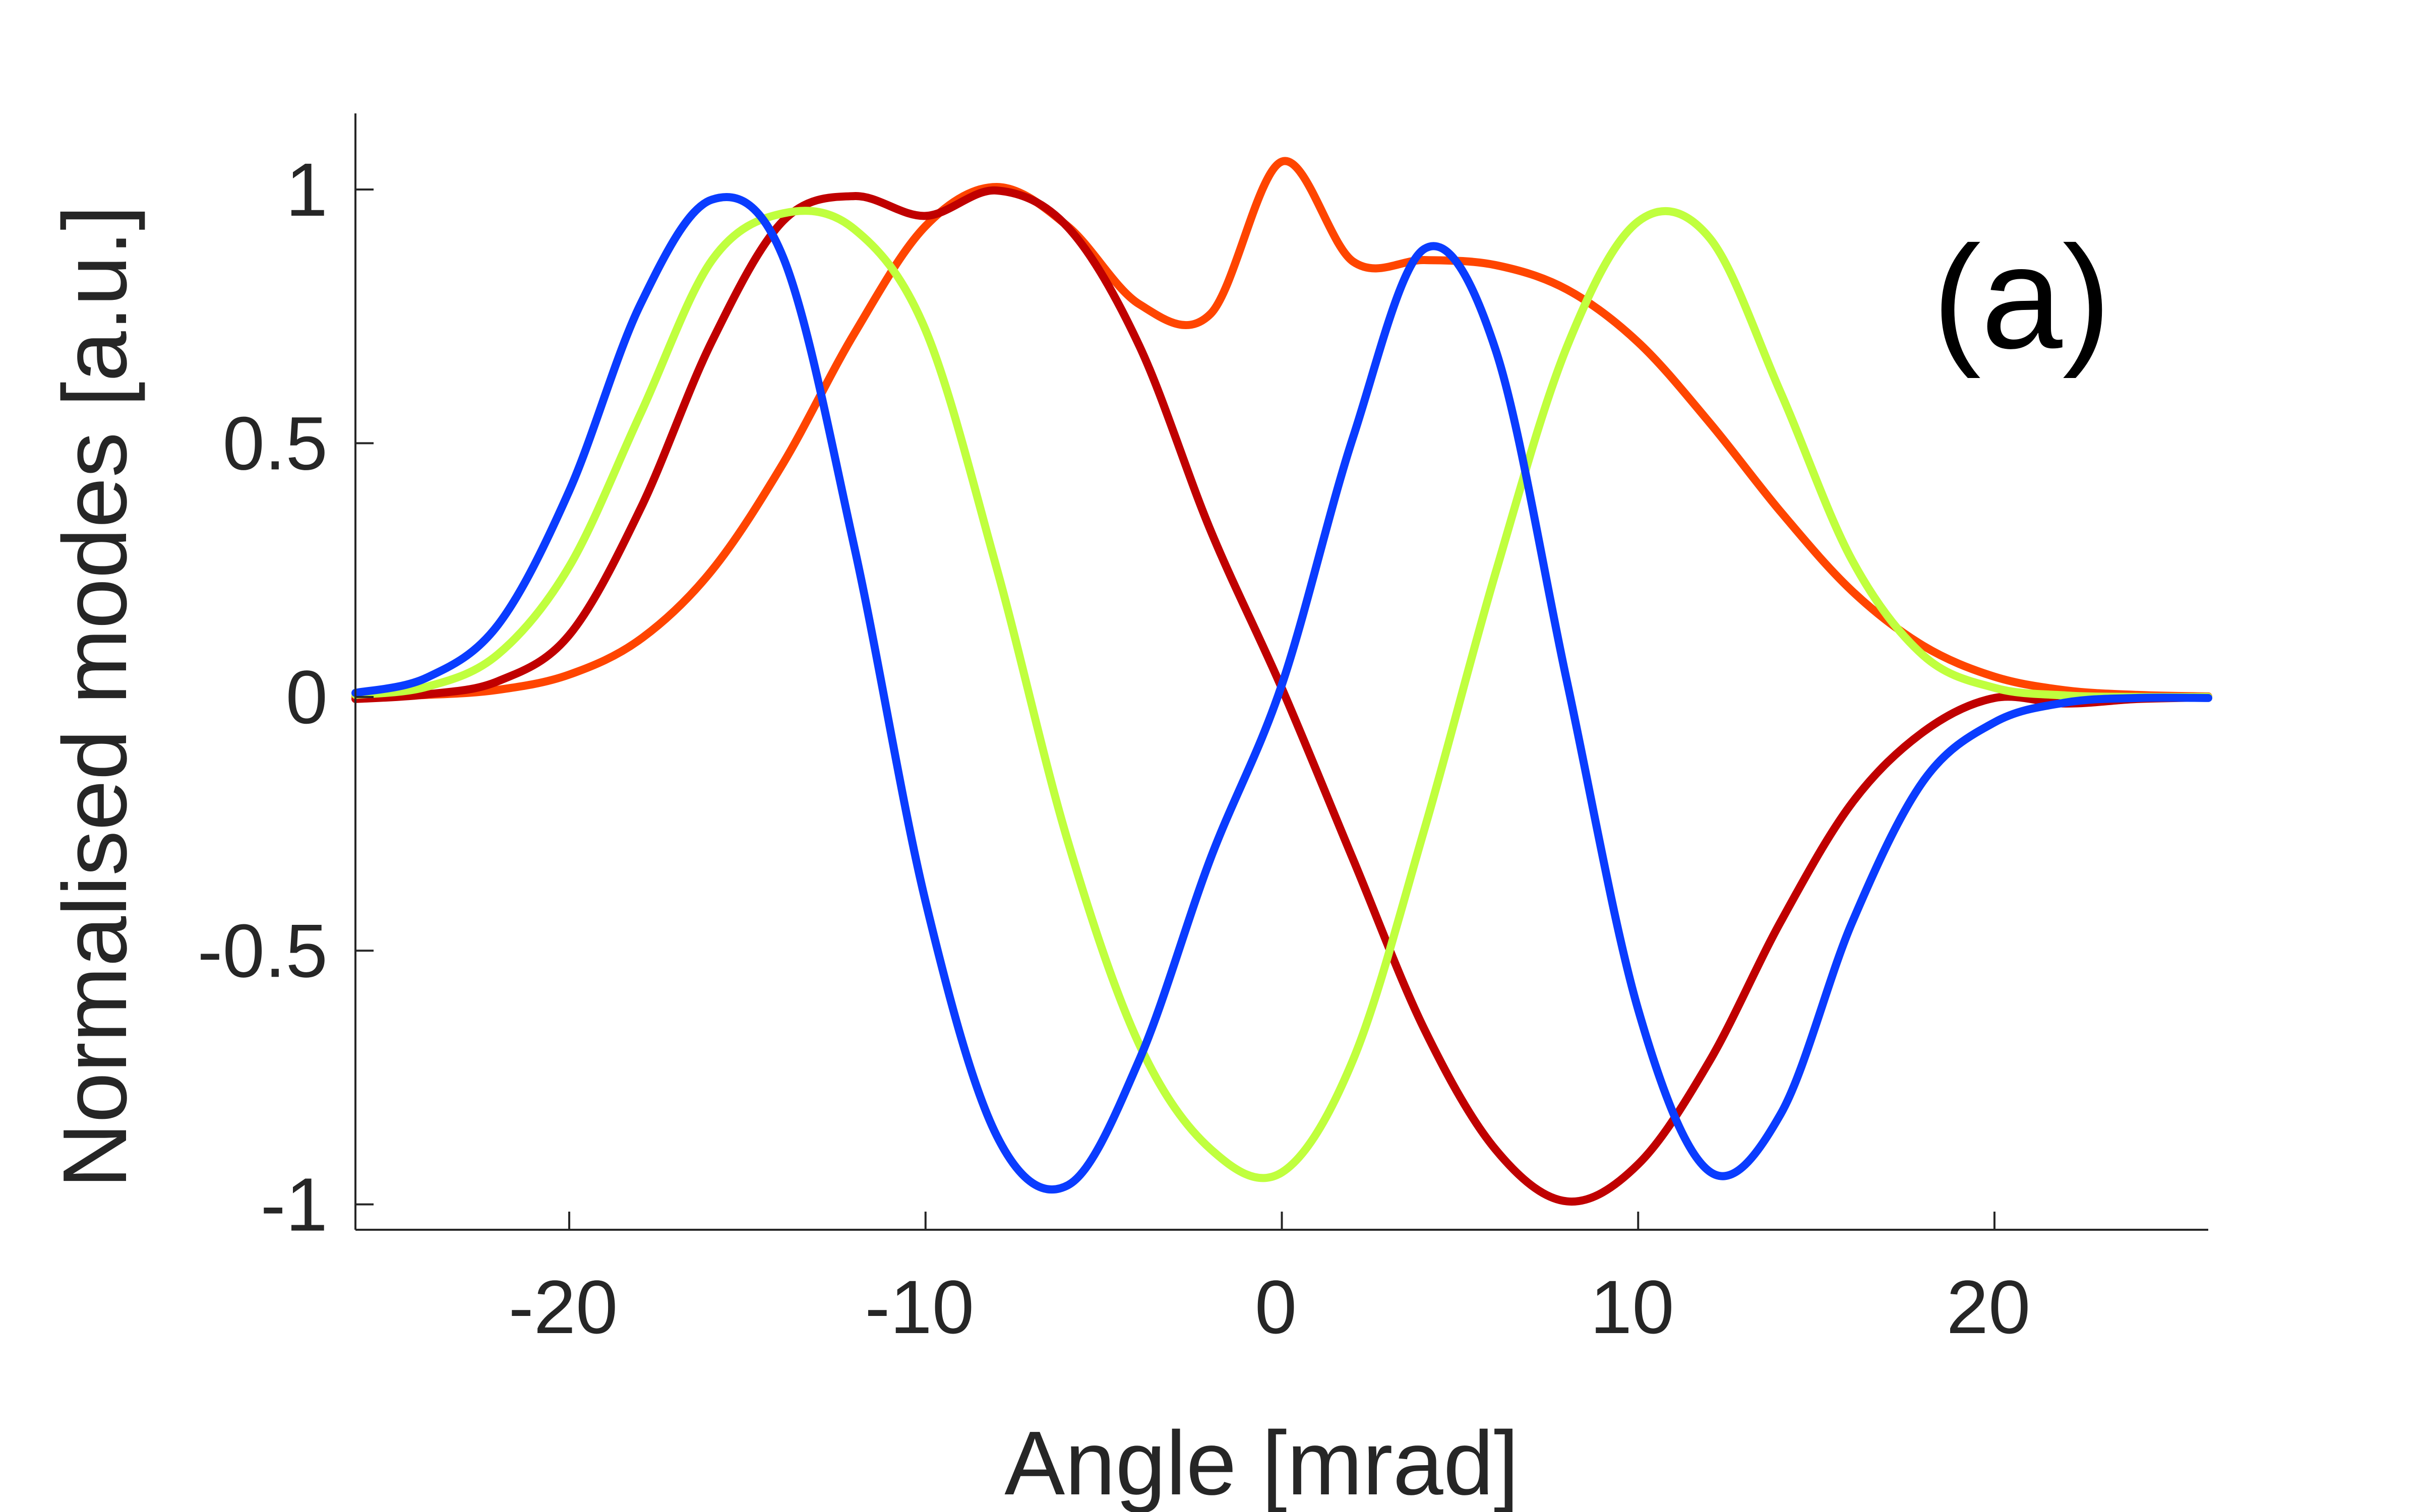  I want to click on y-tick-label: 1, so click(307, 189).